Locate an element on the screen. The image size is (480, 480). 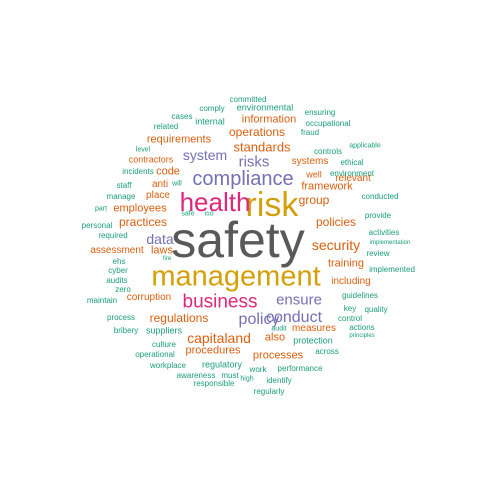
word-practices: practices is located at coordinates (143, 222).